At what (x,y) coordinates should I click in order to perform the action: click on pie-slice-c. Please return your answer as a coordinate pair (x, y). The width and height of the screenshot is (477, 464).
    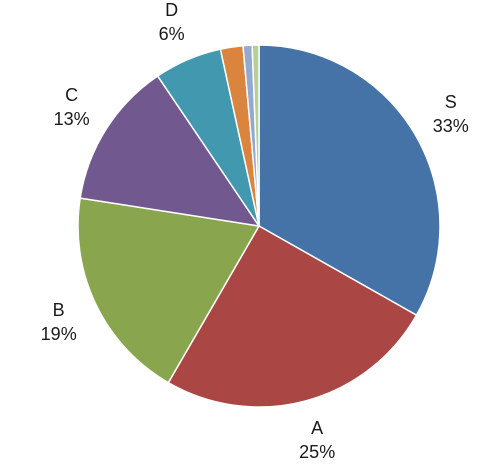
    Looking at the image, I should click on (169, 151).